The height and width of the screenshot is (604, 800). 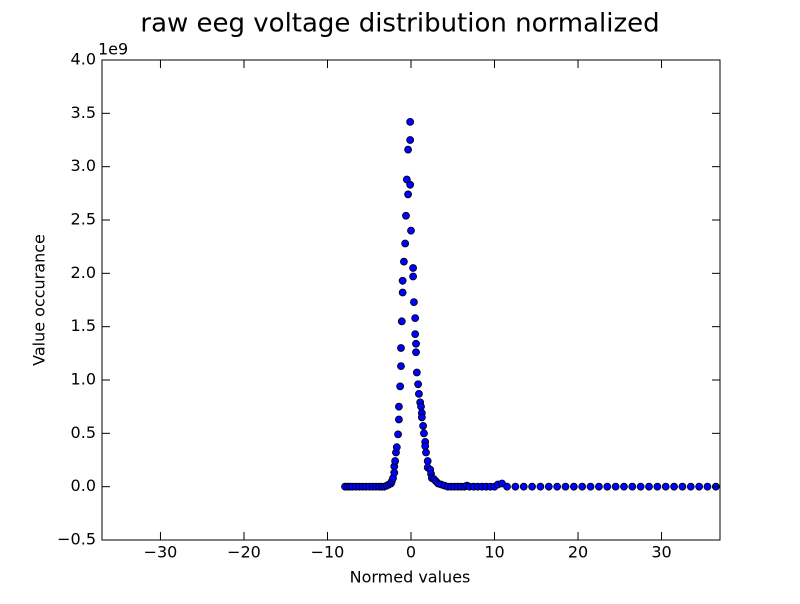 What do you see at coordinates (113, 49) in the screenshot?
I see `y-offset-label: 1e9` at bounding box center [113, 49].